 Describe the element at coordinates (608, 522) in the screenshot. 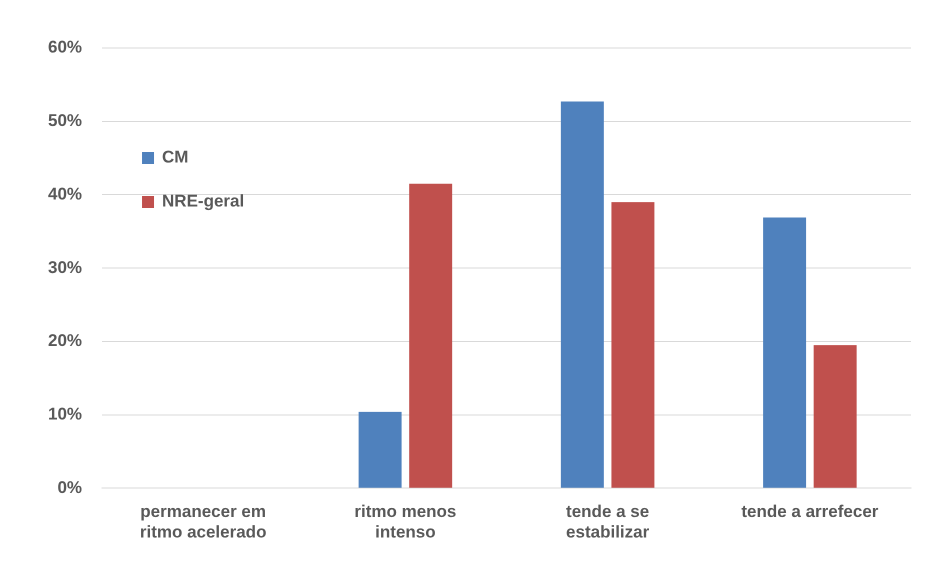

I see `x-tick-label: tende a se estabilizar` at that location.